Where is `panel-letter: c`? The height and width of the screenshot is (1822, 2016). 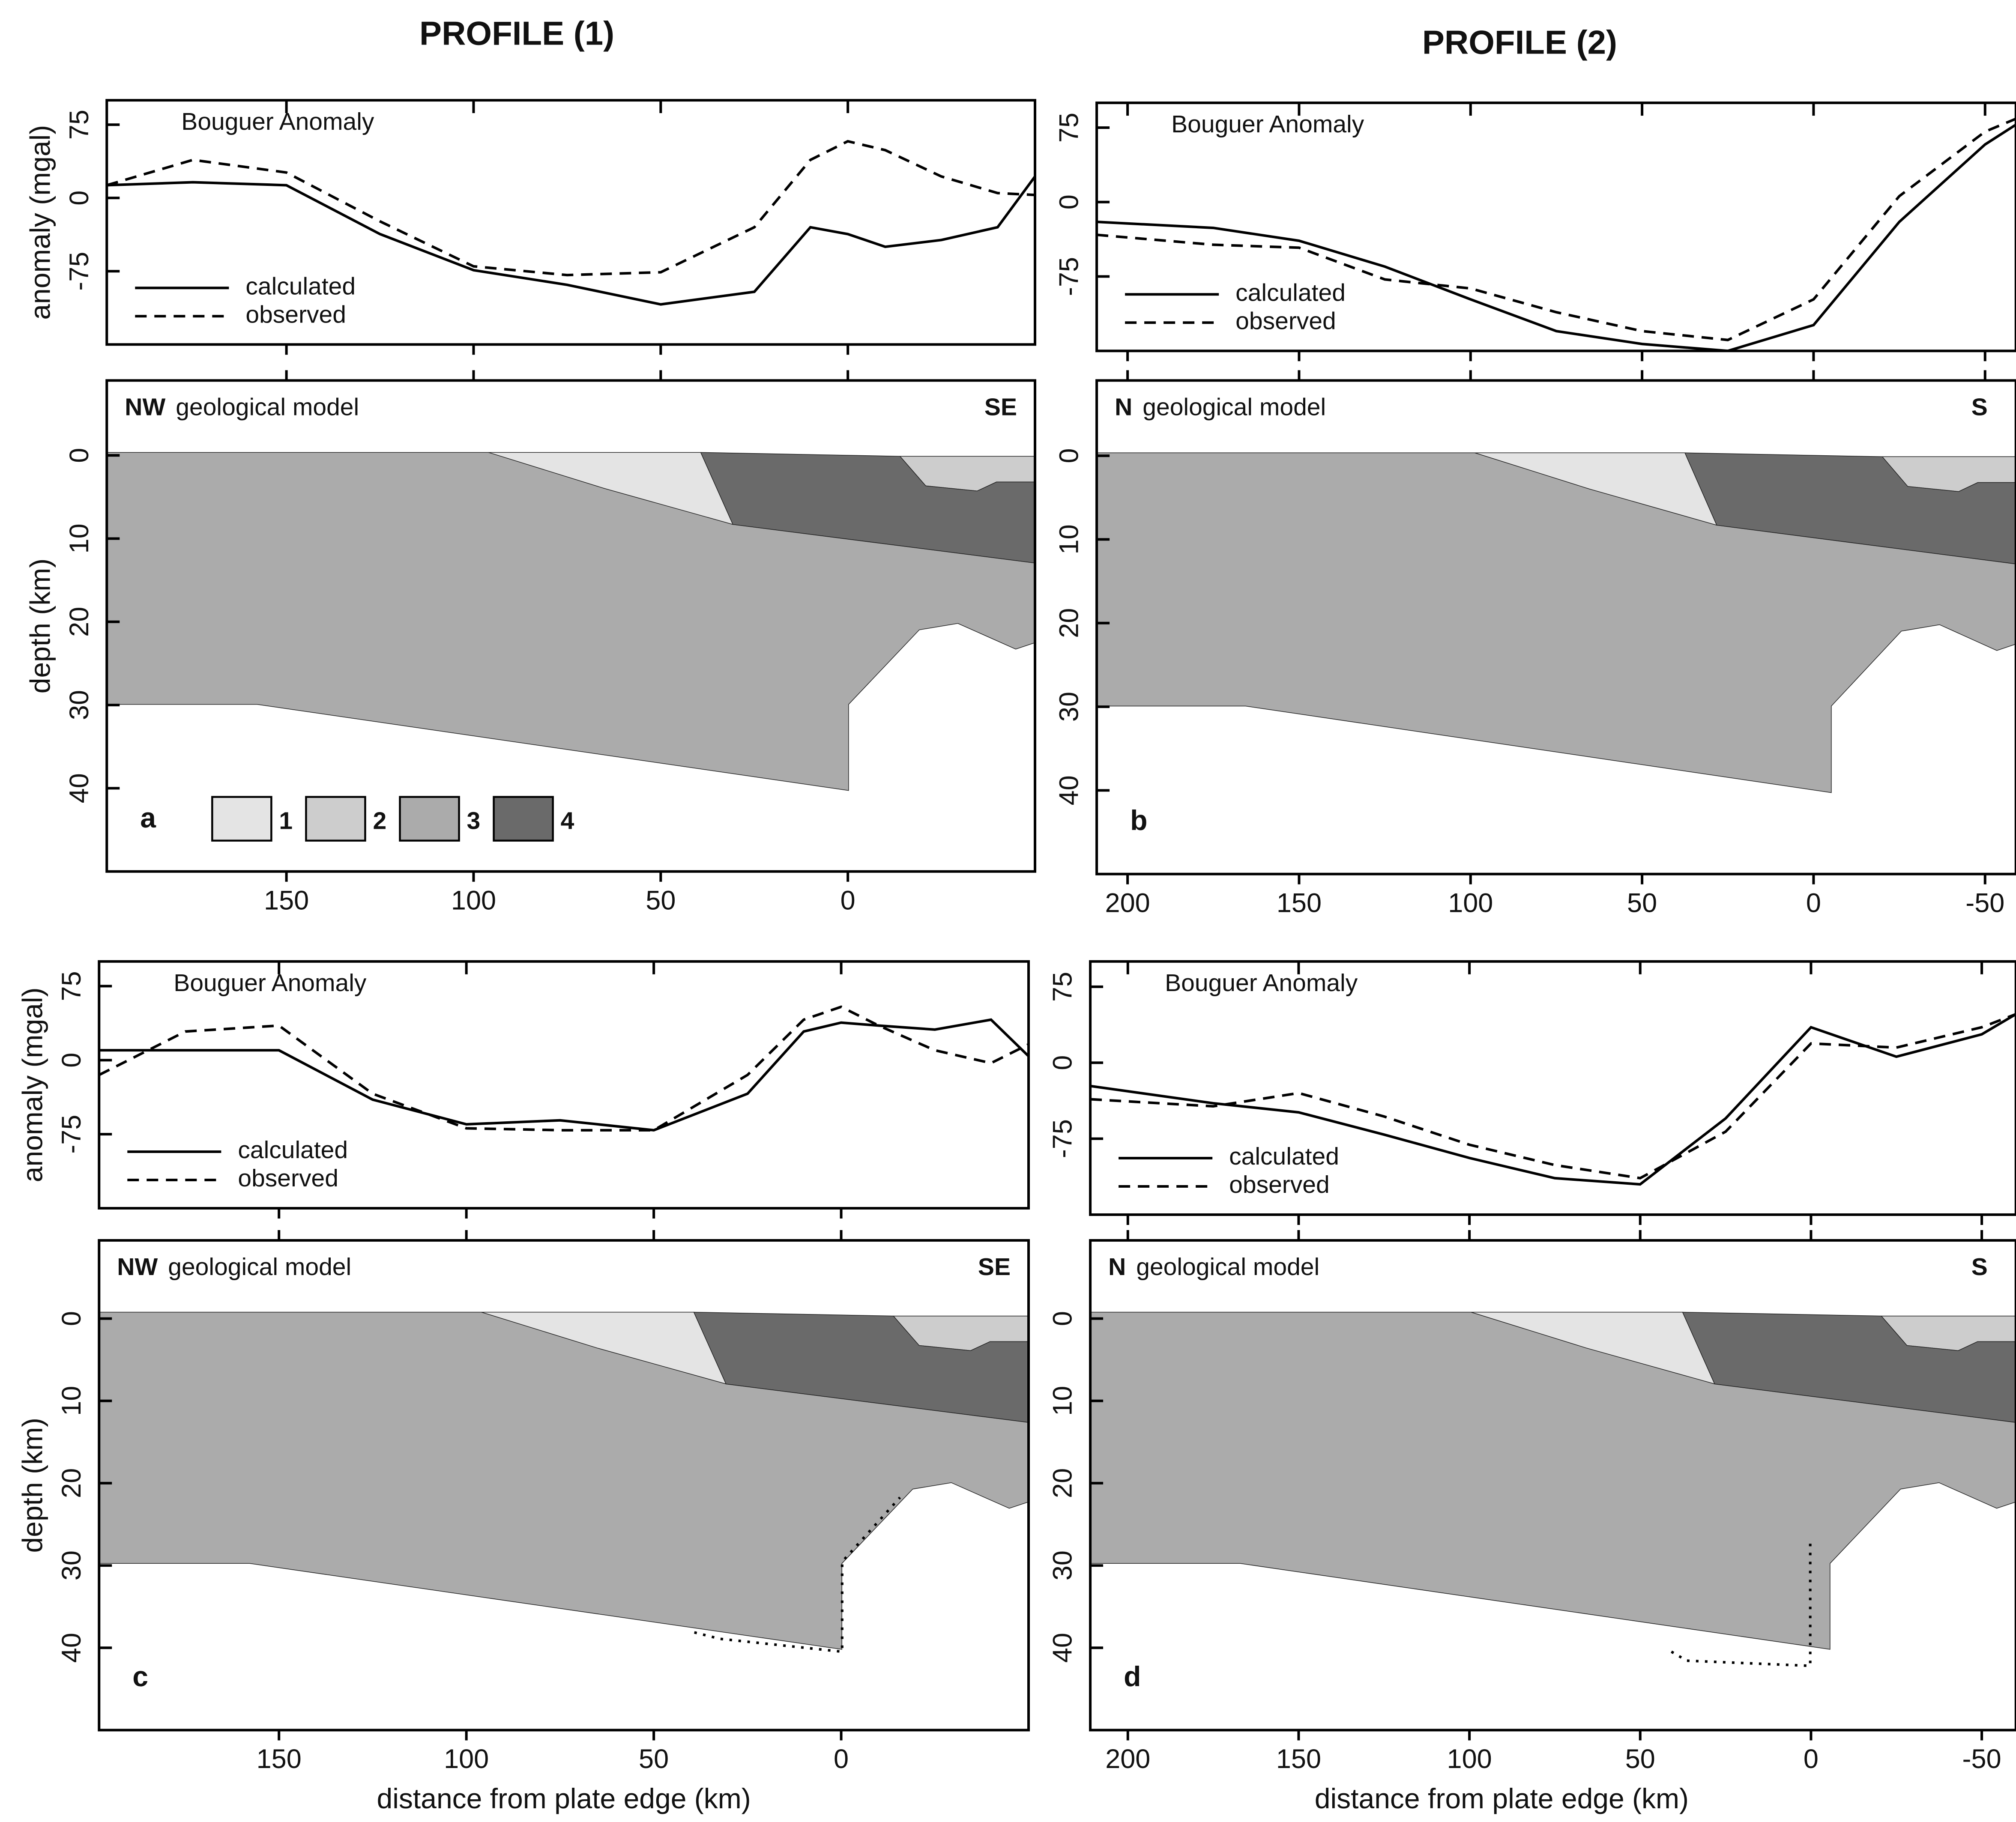 panel-letter: c is located at coordinates (140, 1676).